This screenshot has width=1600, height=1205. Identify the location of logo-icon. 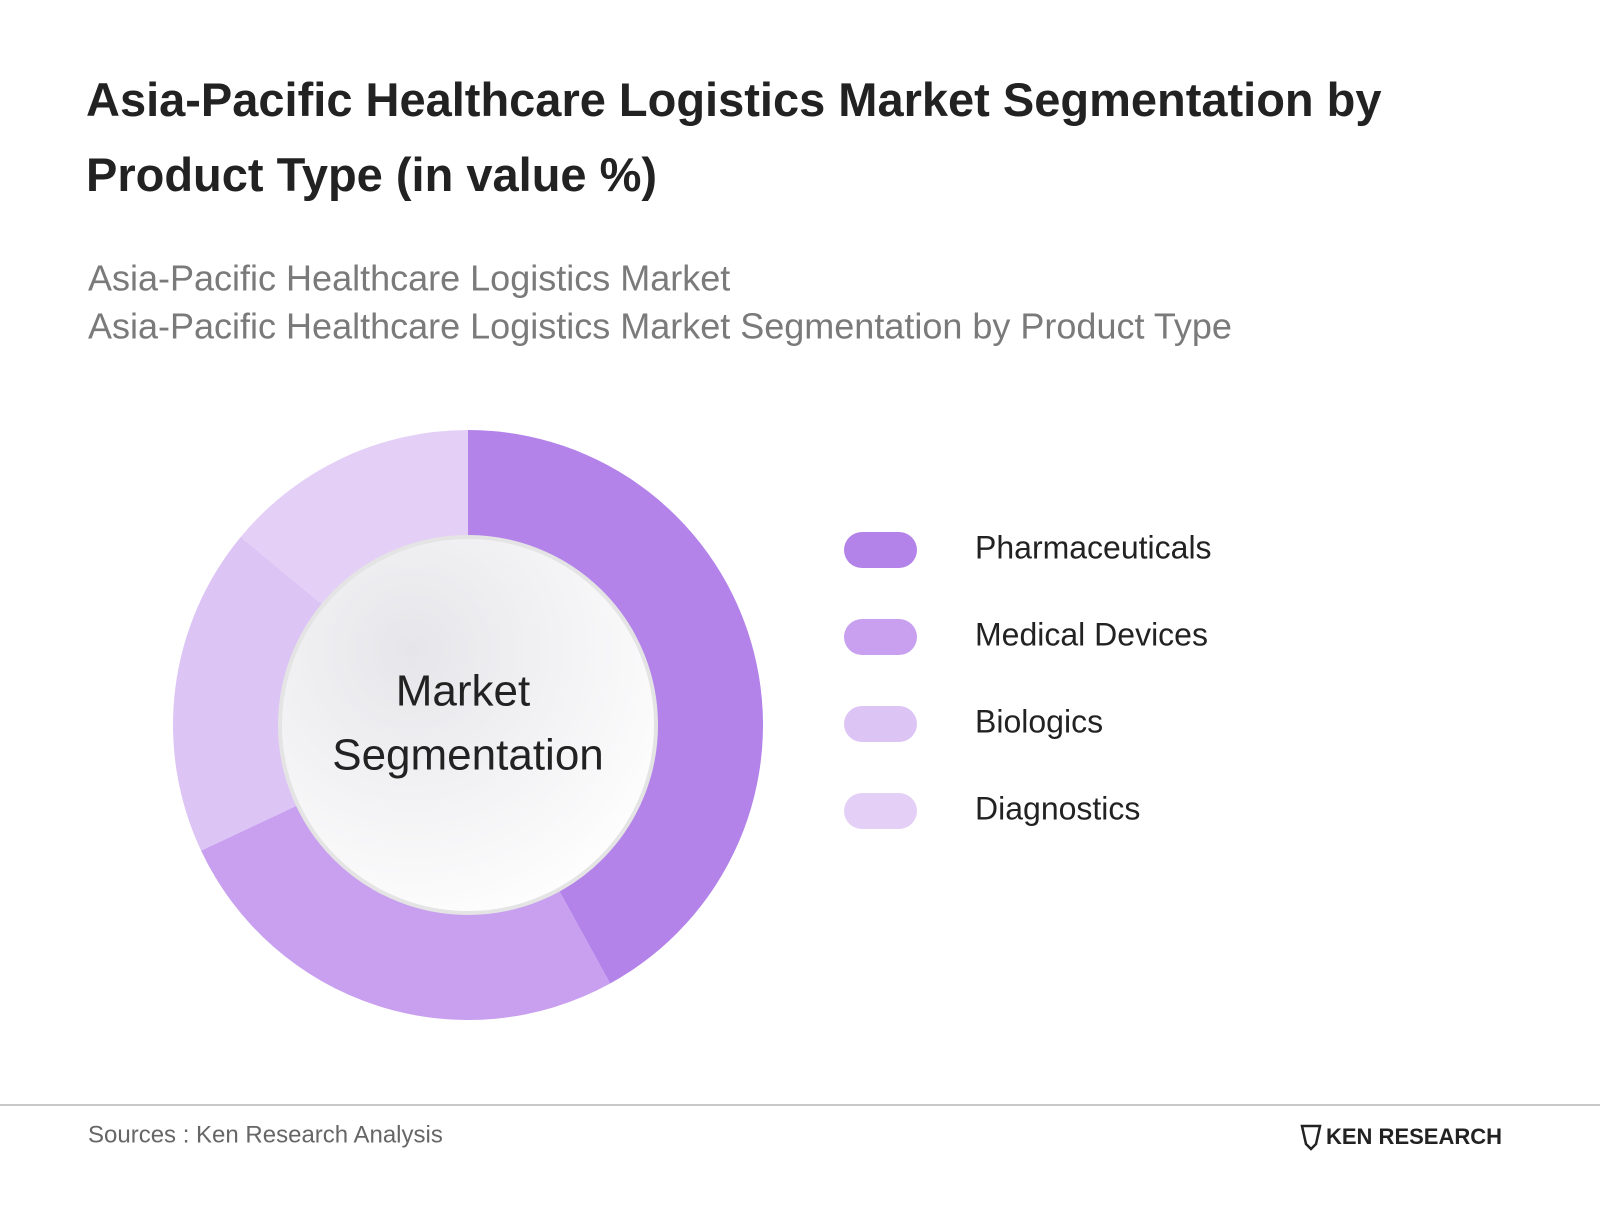
(1311, 1137).